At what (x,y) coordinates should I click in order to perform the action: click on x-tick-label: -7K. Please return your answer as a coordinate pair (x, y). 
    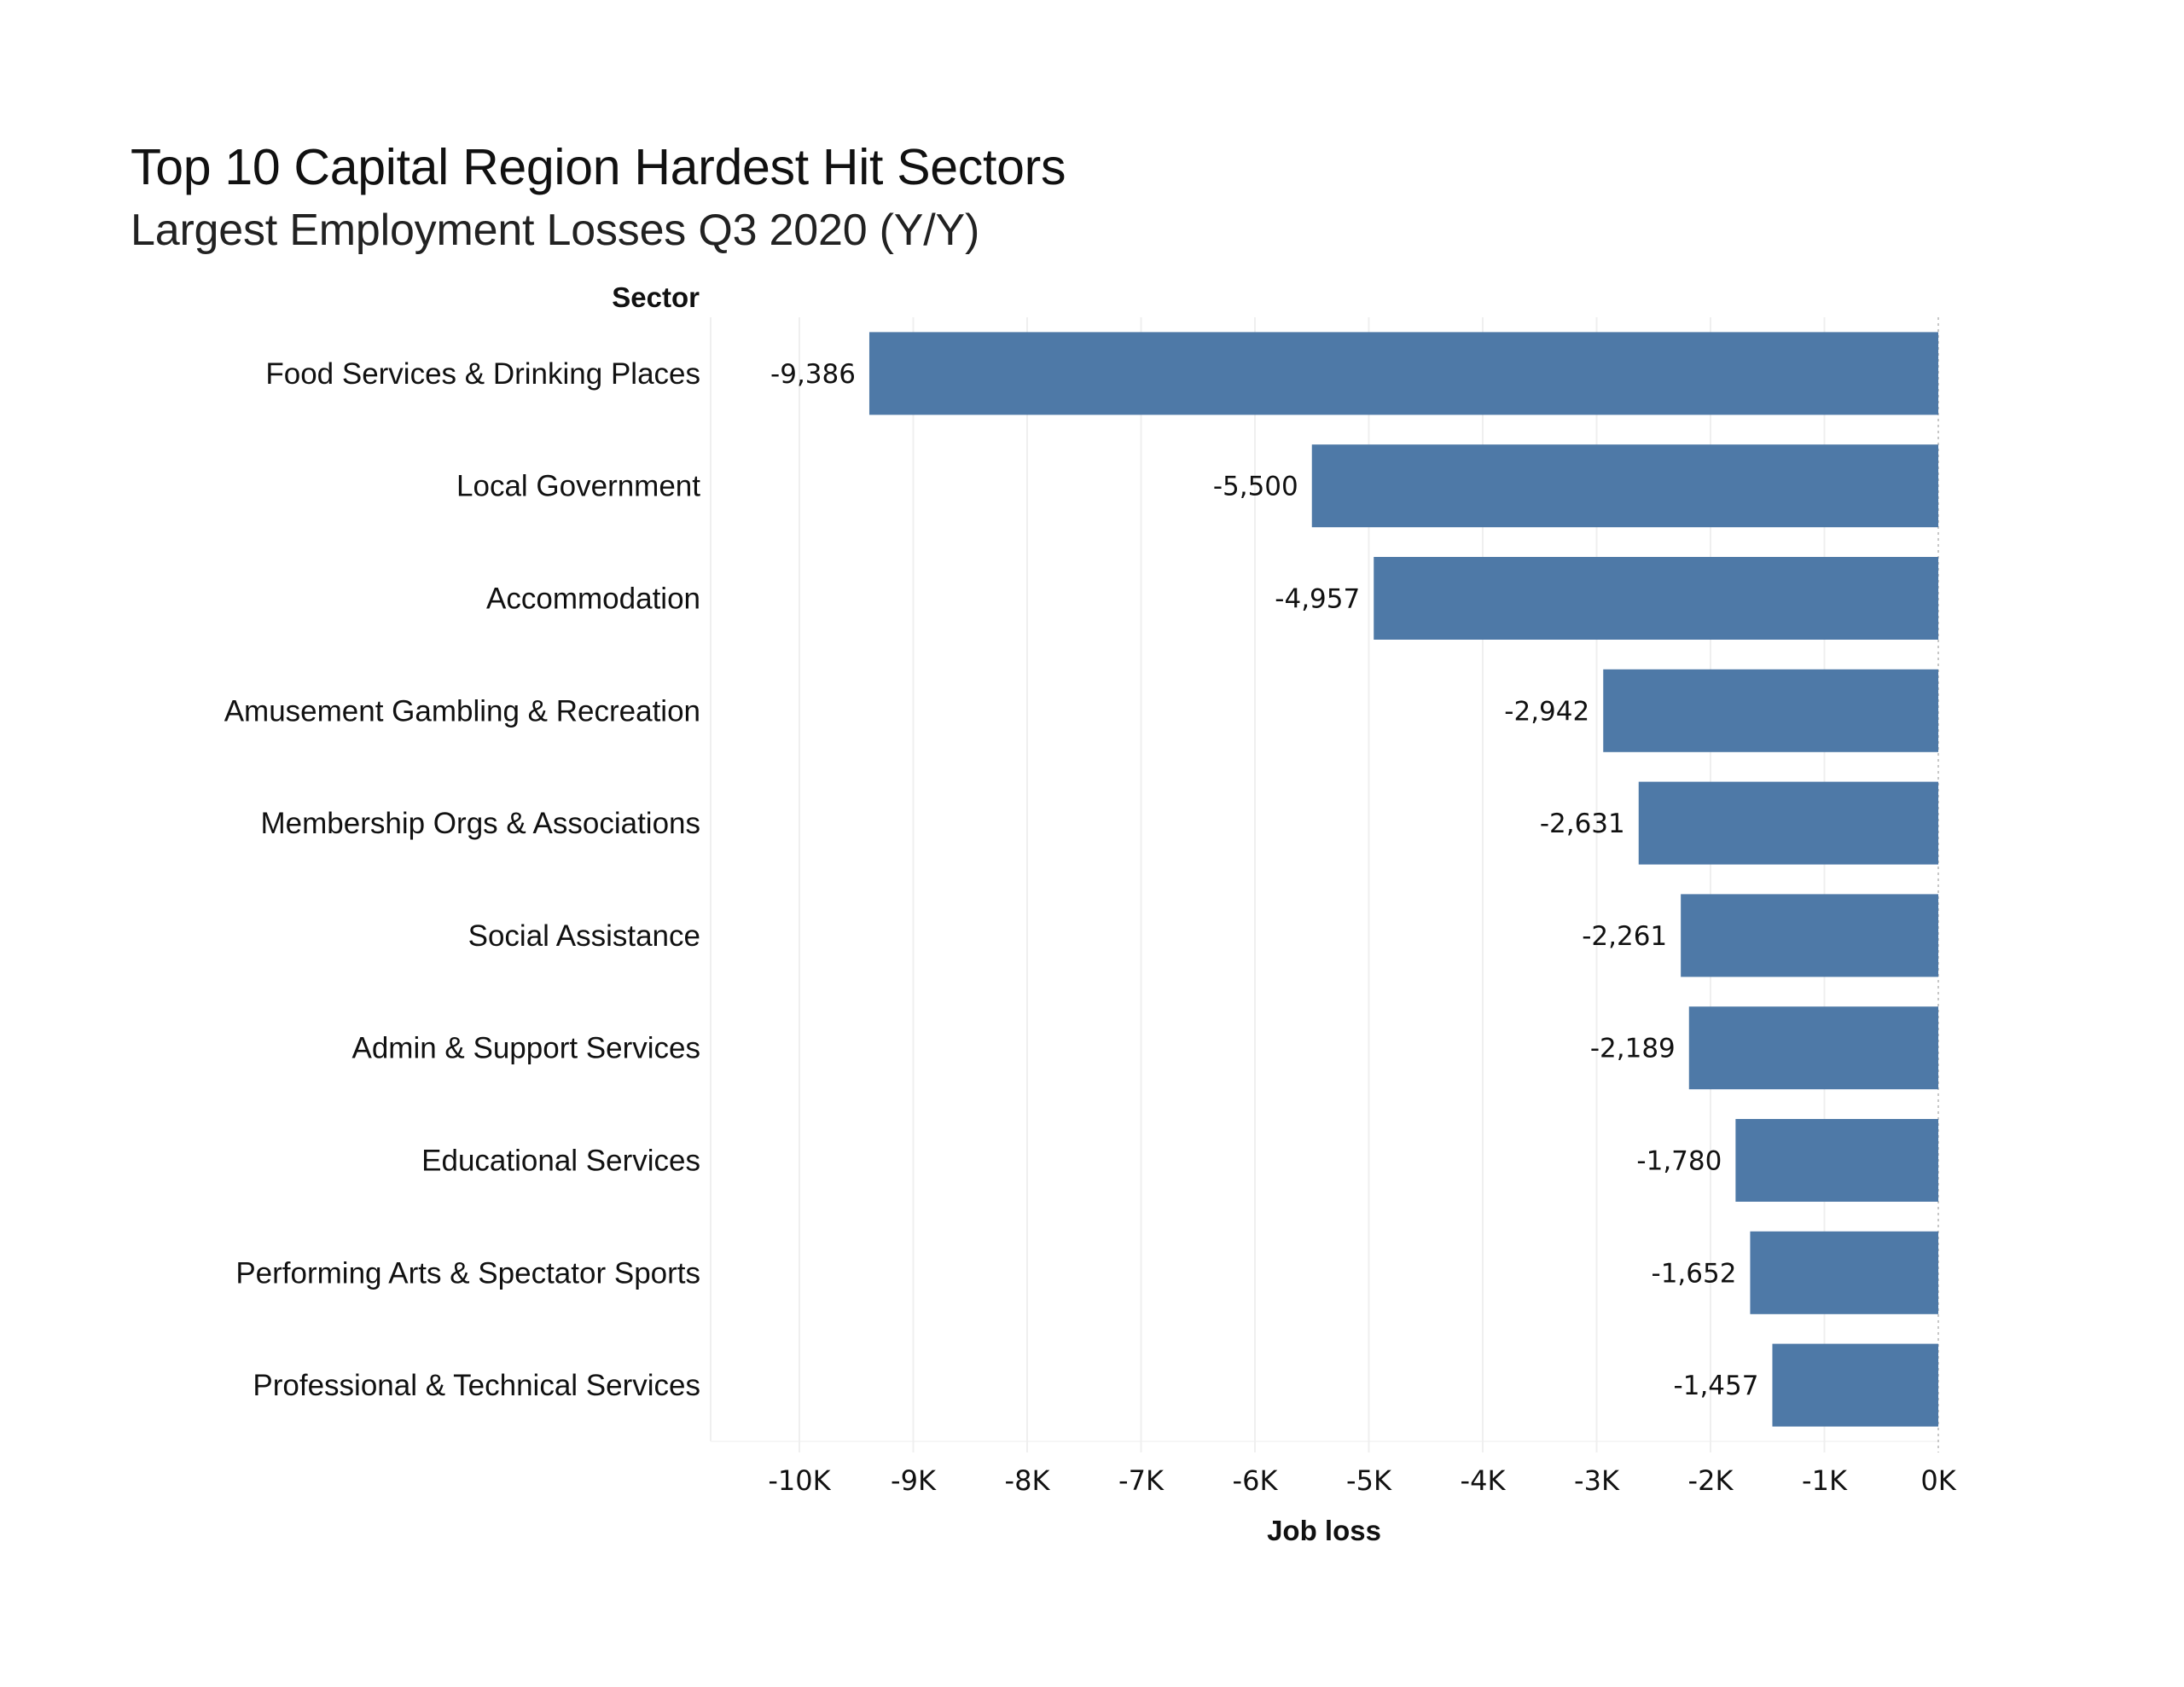
    Looking at the image, I should click on (1142, 1480).